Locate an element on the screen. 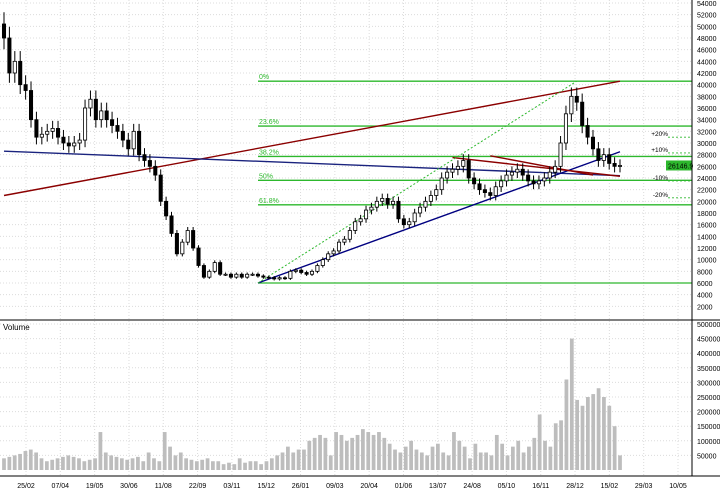 This screenshot has height=499, width=720. x-tick-label: 25/02 is located at coordinates (26, 486).